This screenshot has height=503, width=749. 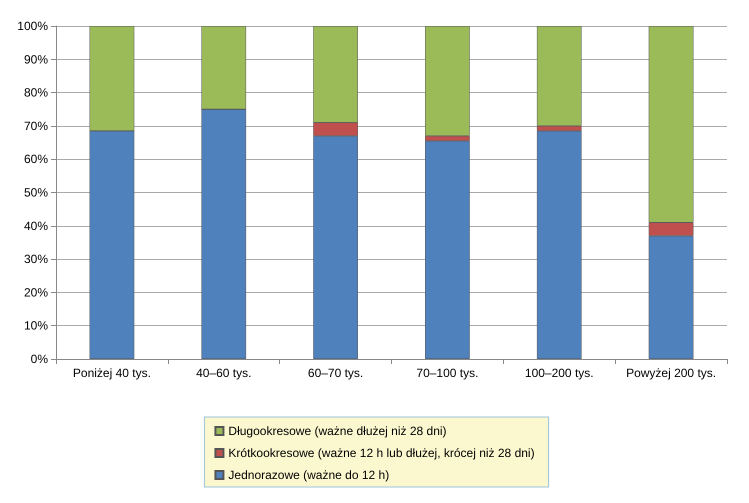 What do you see at coordinates (671, 373) in the screenshot?
I see `x-tick-label: Powyżej 200 tys.` at bounding box center [671, 373].